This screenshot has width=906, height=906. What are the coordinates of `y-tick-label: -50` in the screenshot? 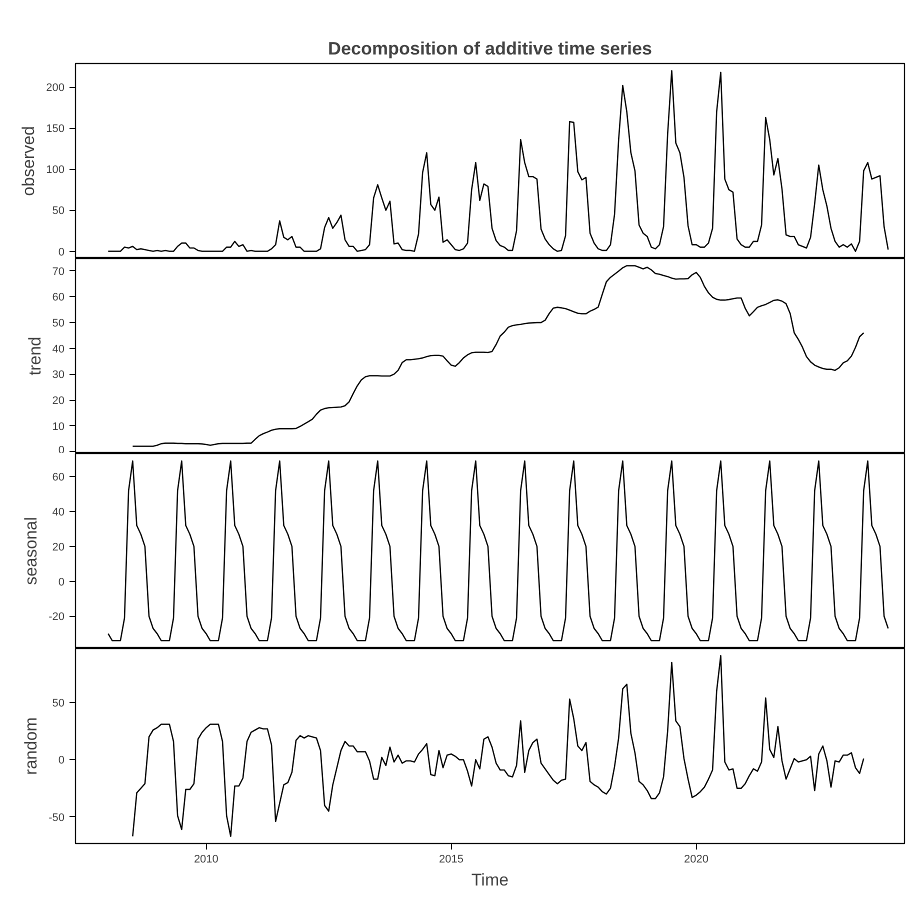 It's located at (56, 818).